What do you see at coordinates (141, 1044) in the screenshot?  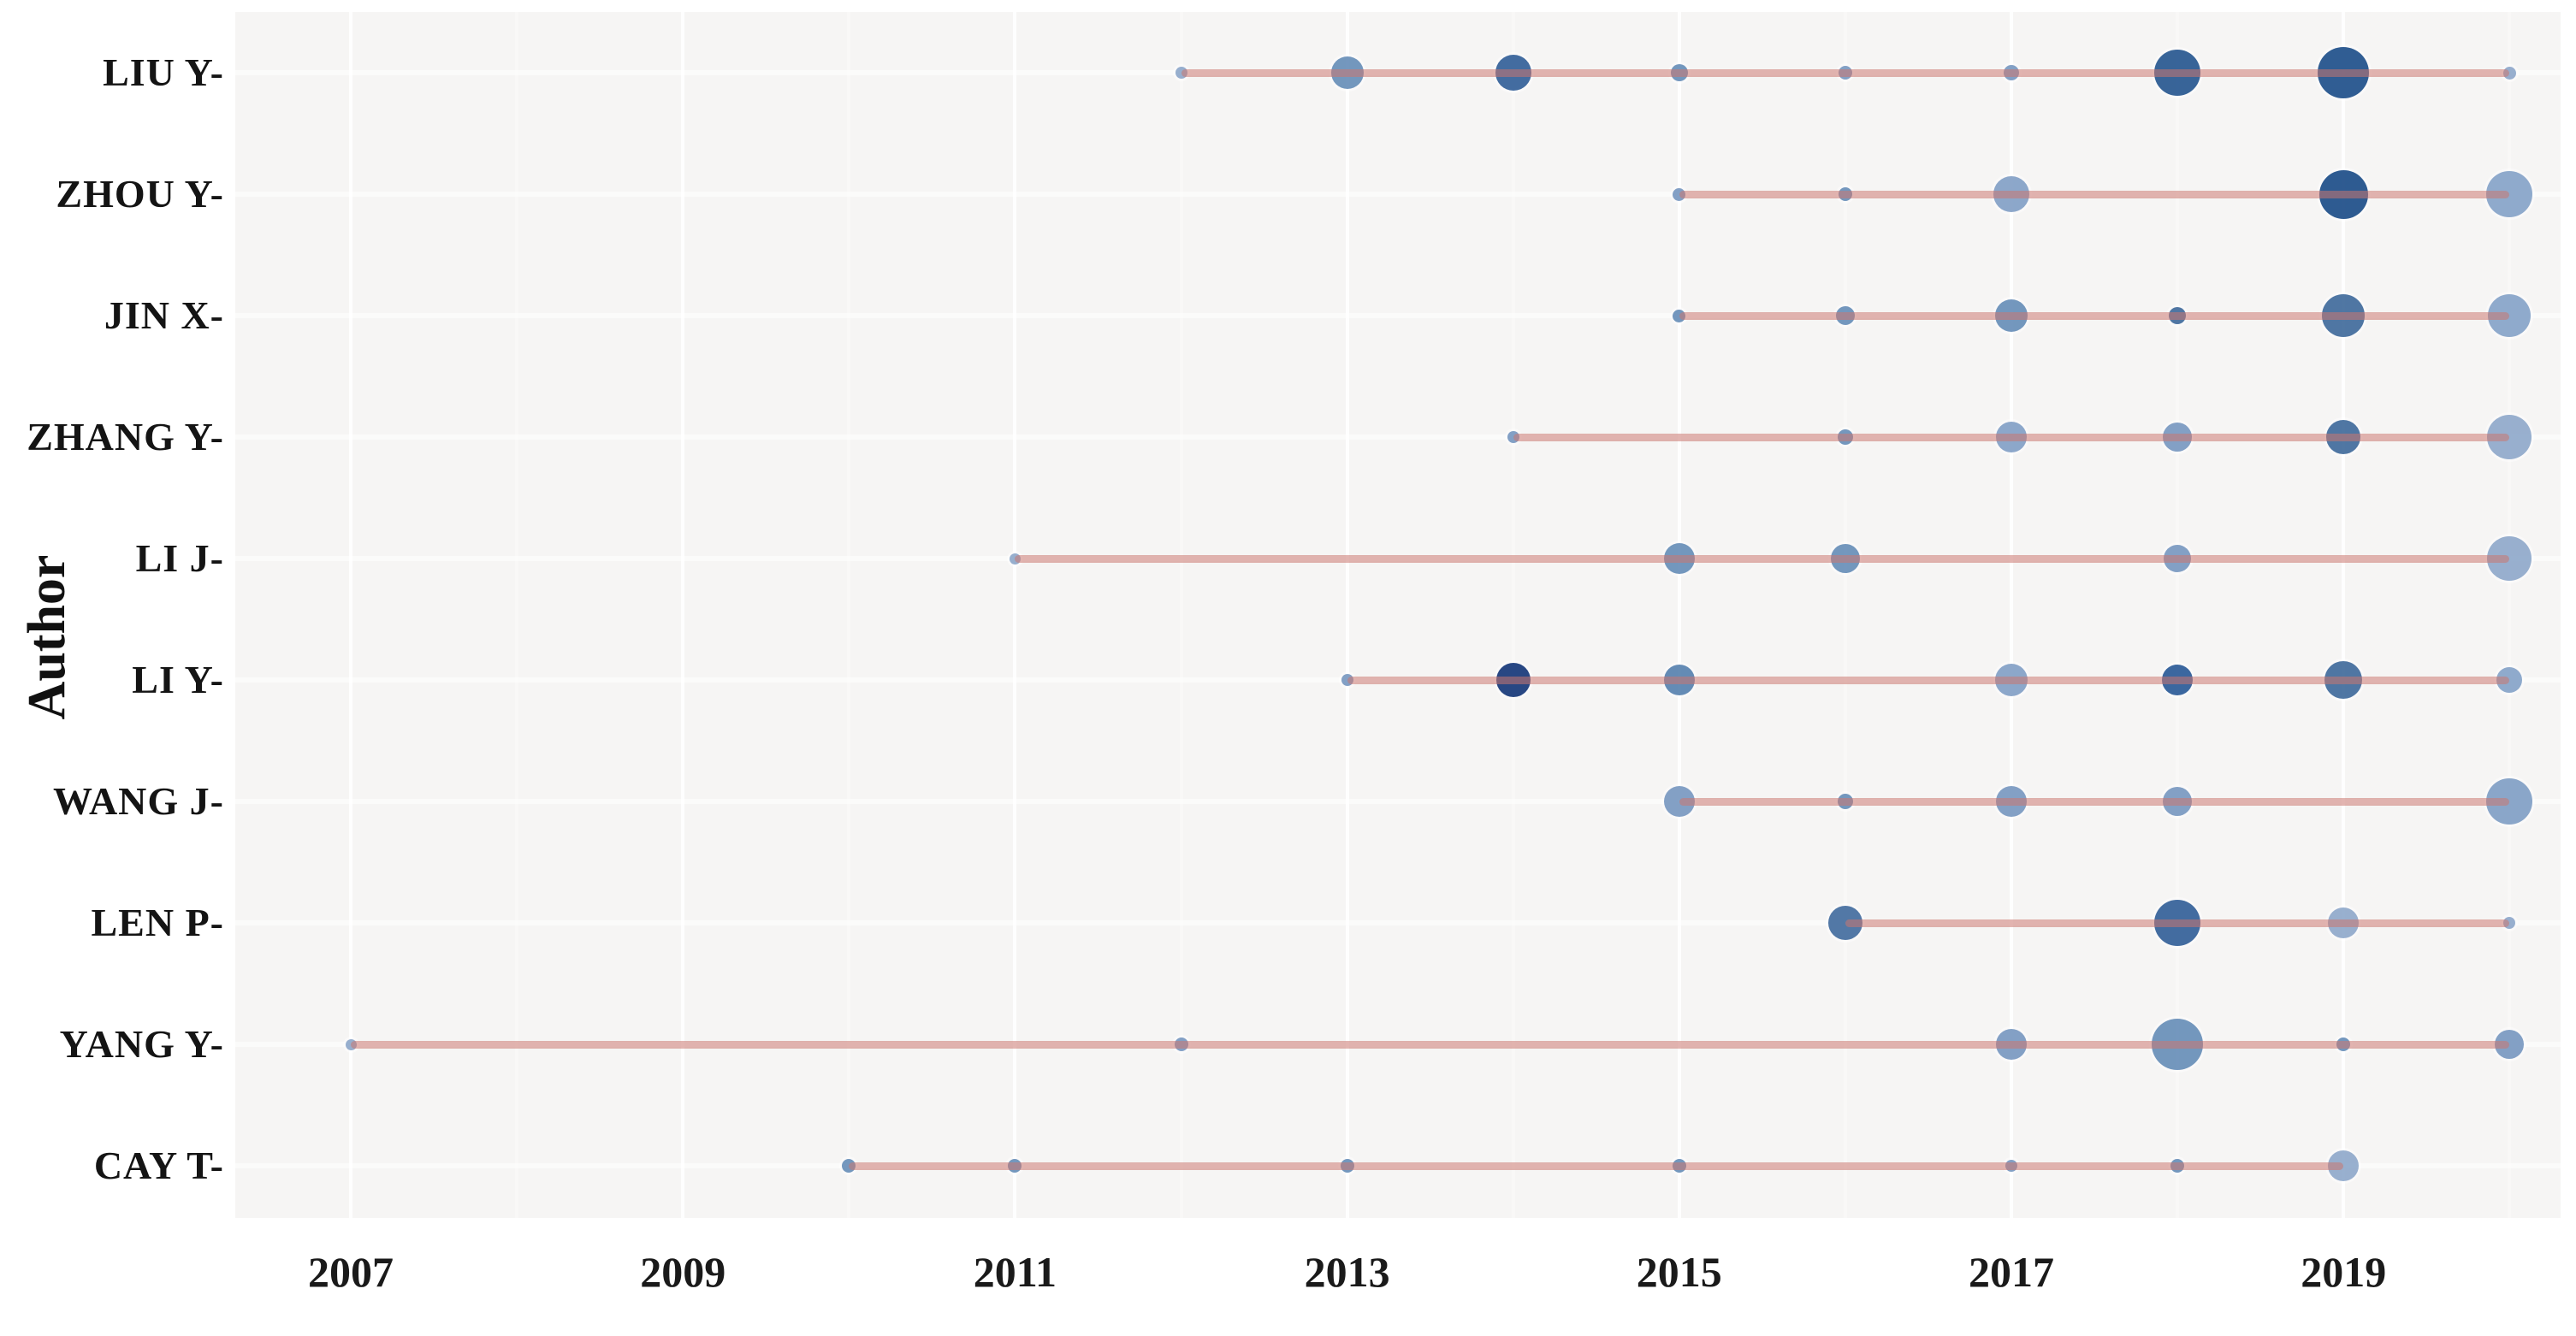 I see `author-label: YANG Y-` at bounding box center [141, 1044].